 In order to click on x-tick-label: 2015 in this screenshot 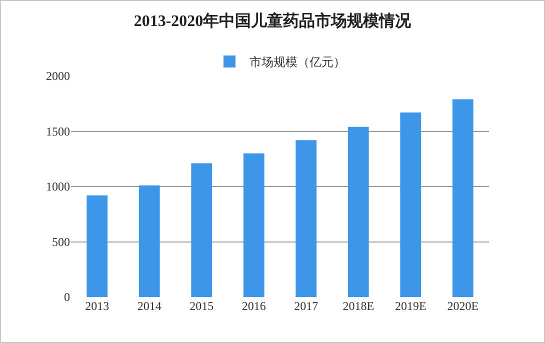, I will do `click(202, 306)`.